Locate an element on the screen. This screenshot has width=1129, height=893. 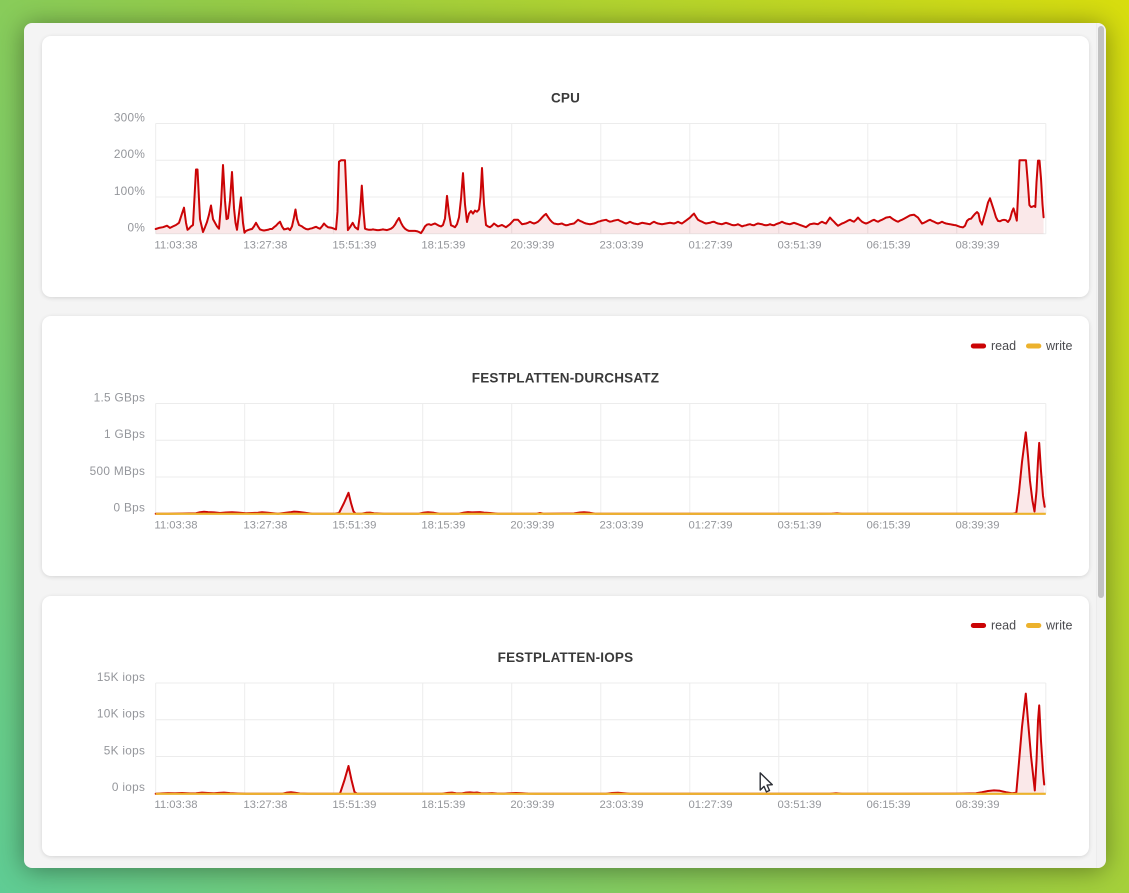
svg-text: 200% is located at coordinates (130, 154).